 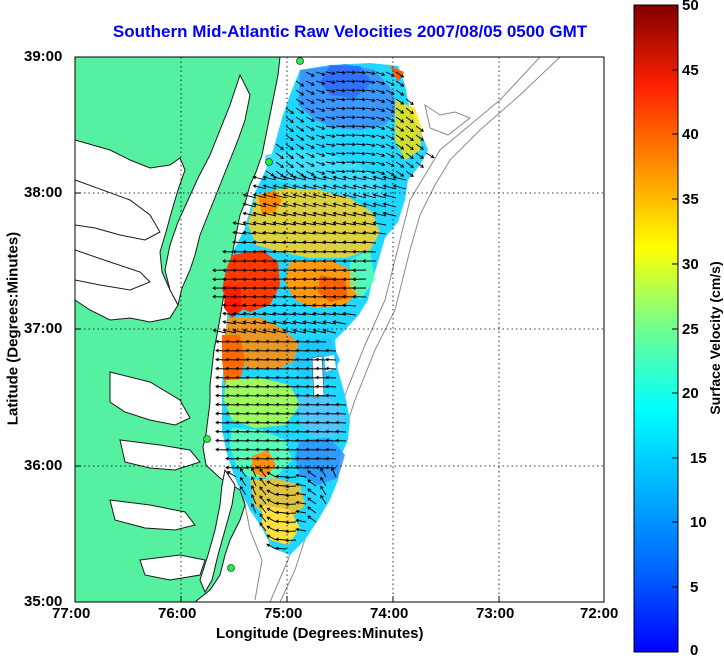 I want to click on colorbar-ticks, so click(x=675, y=328).